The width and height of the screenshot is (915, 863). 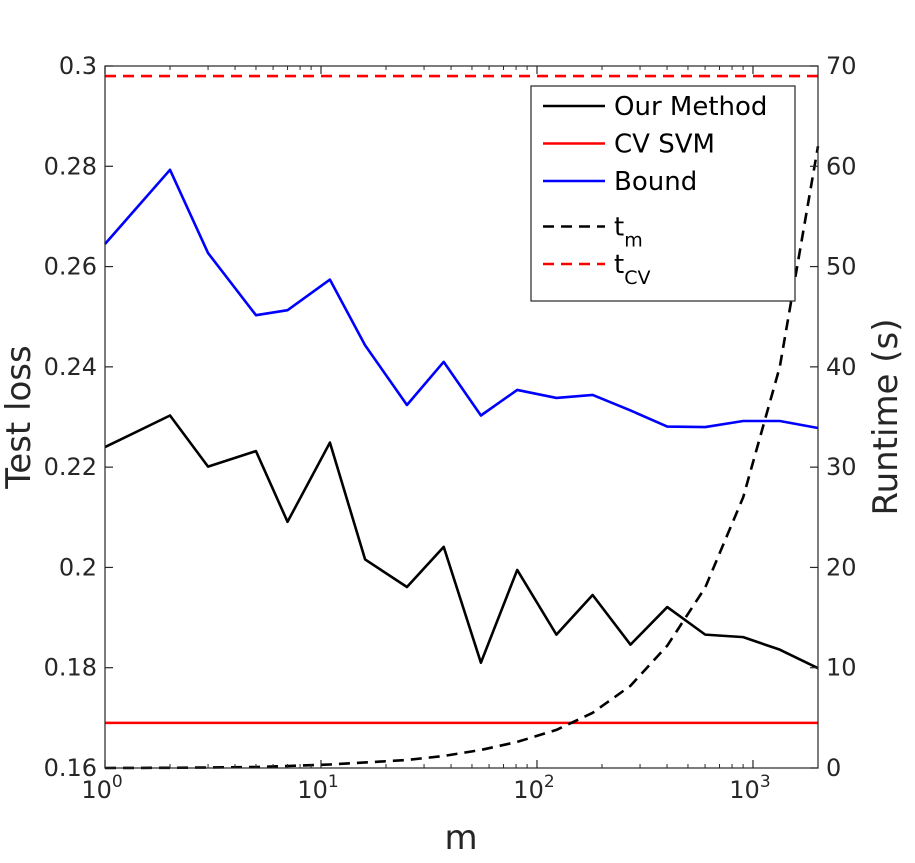 I want to click on x-tick-label: 10³, so click(x=749, y=788).